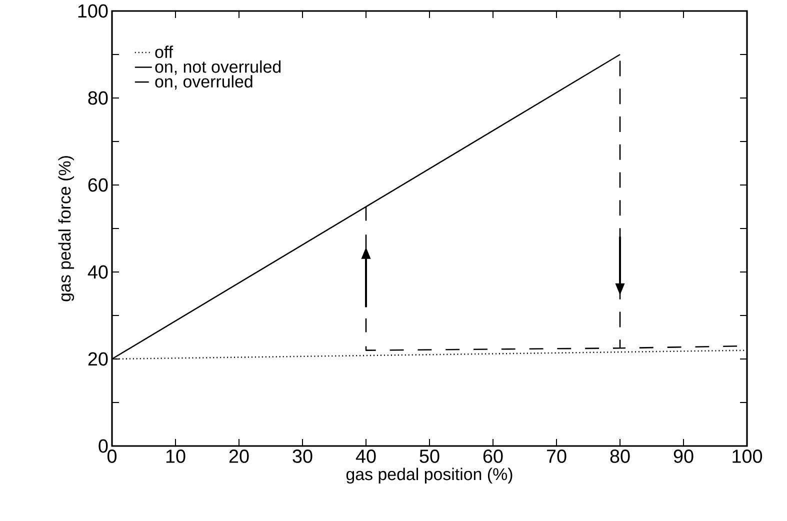 The width and height of the screenshot is (787, 521). Describe the element at coordinates (684, 456) in the screenshot. I see `x-tick-label: 90` at that location.